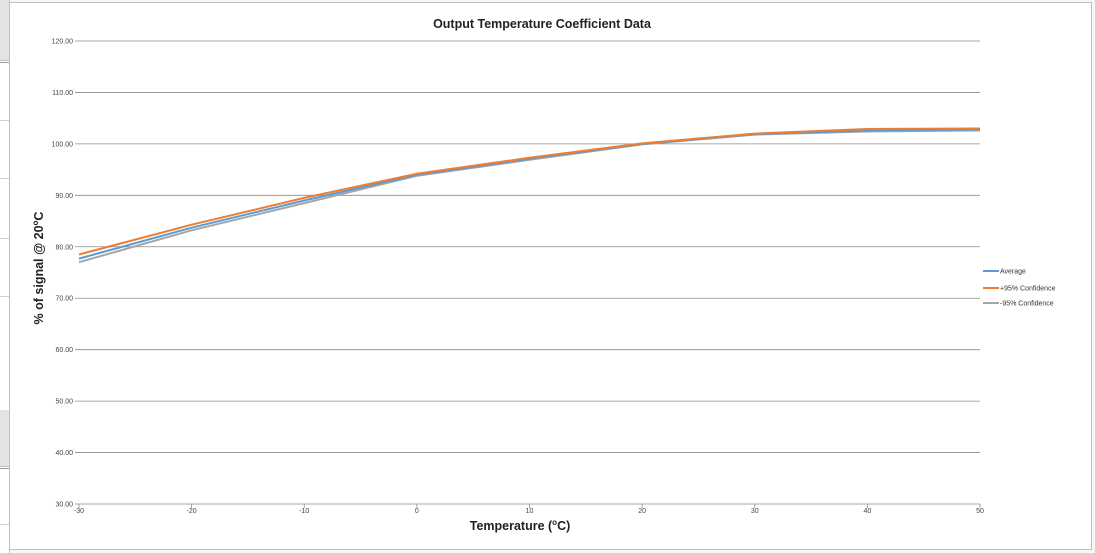 Image resolution: width=1095 pixels, height=553 pixels. What do you see at coordinates (64, 196) in the screenshot?
I see `y-tick-label: 90.00` at bounding box center [64, 196].